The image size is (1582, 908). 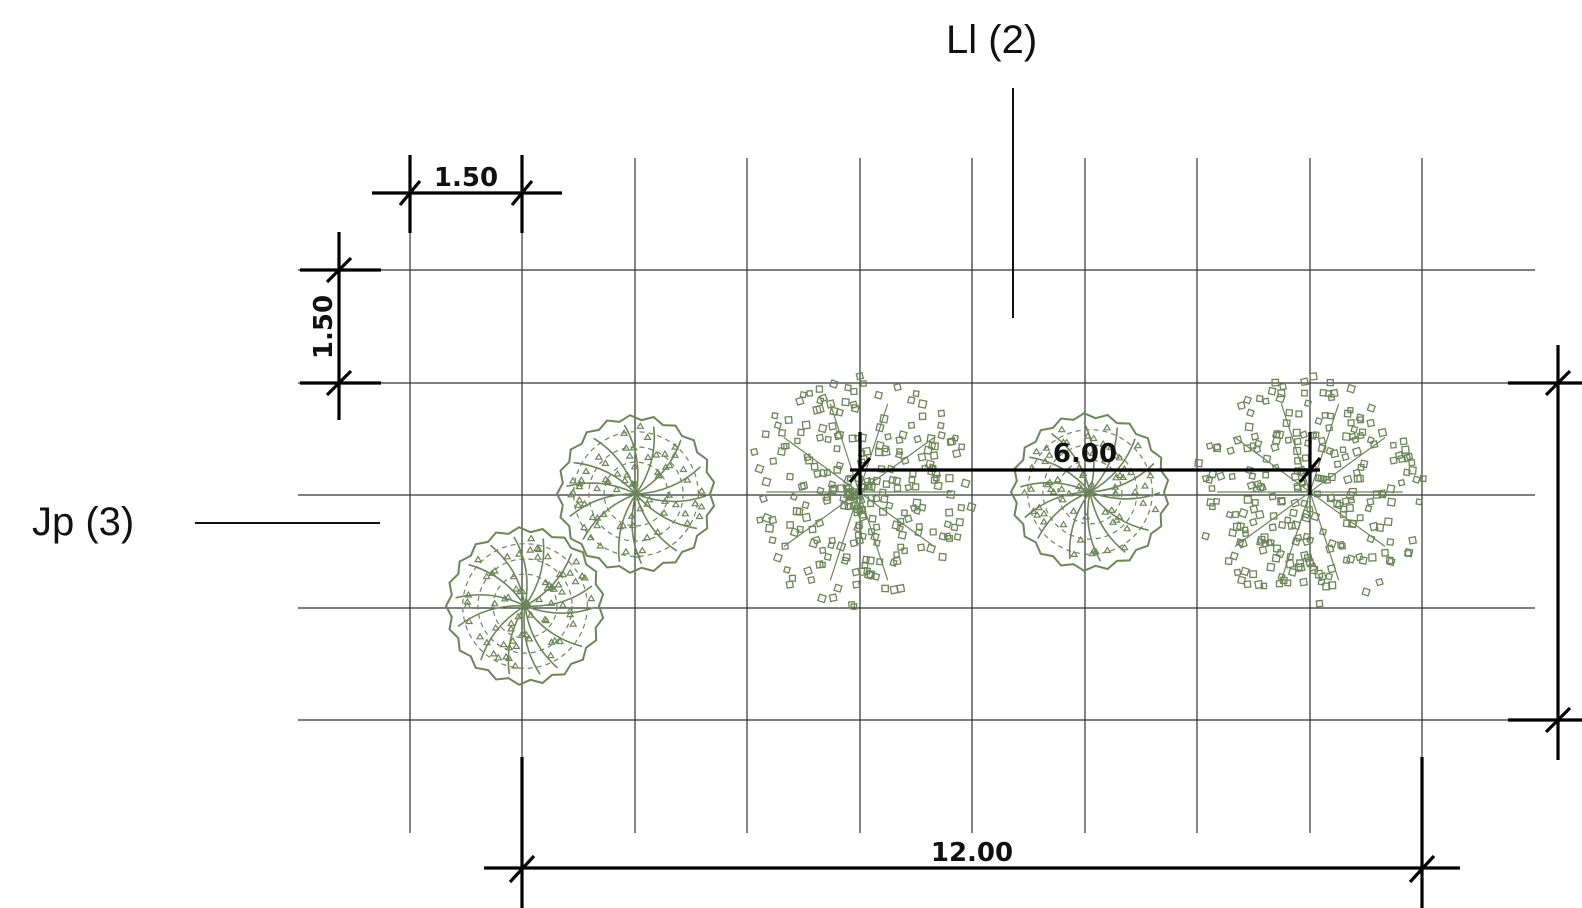 I want to click on dimension-tree-spacing-label: 6.00, so click(x=1085, y=454).